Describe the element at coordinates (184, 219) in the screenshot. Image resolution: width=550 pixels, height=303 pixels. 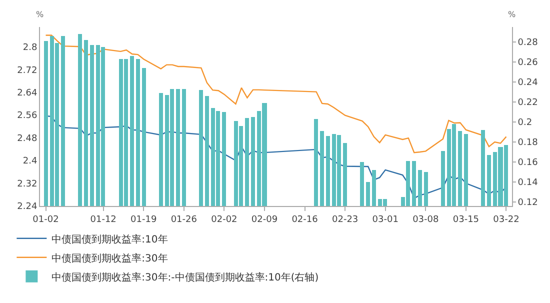
I see `x-tick-label: 01-26` at that location.